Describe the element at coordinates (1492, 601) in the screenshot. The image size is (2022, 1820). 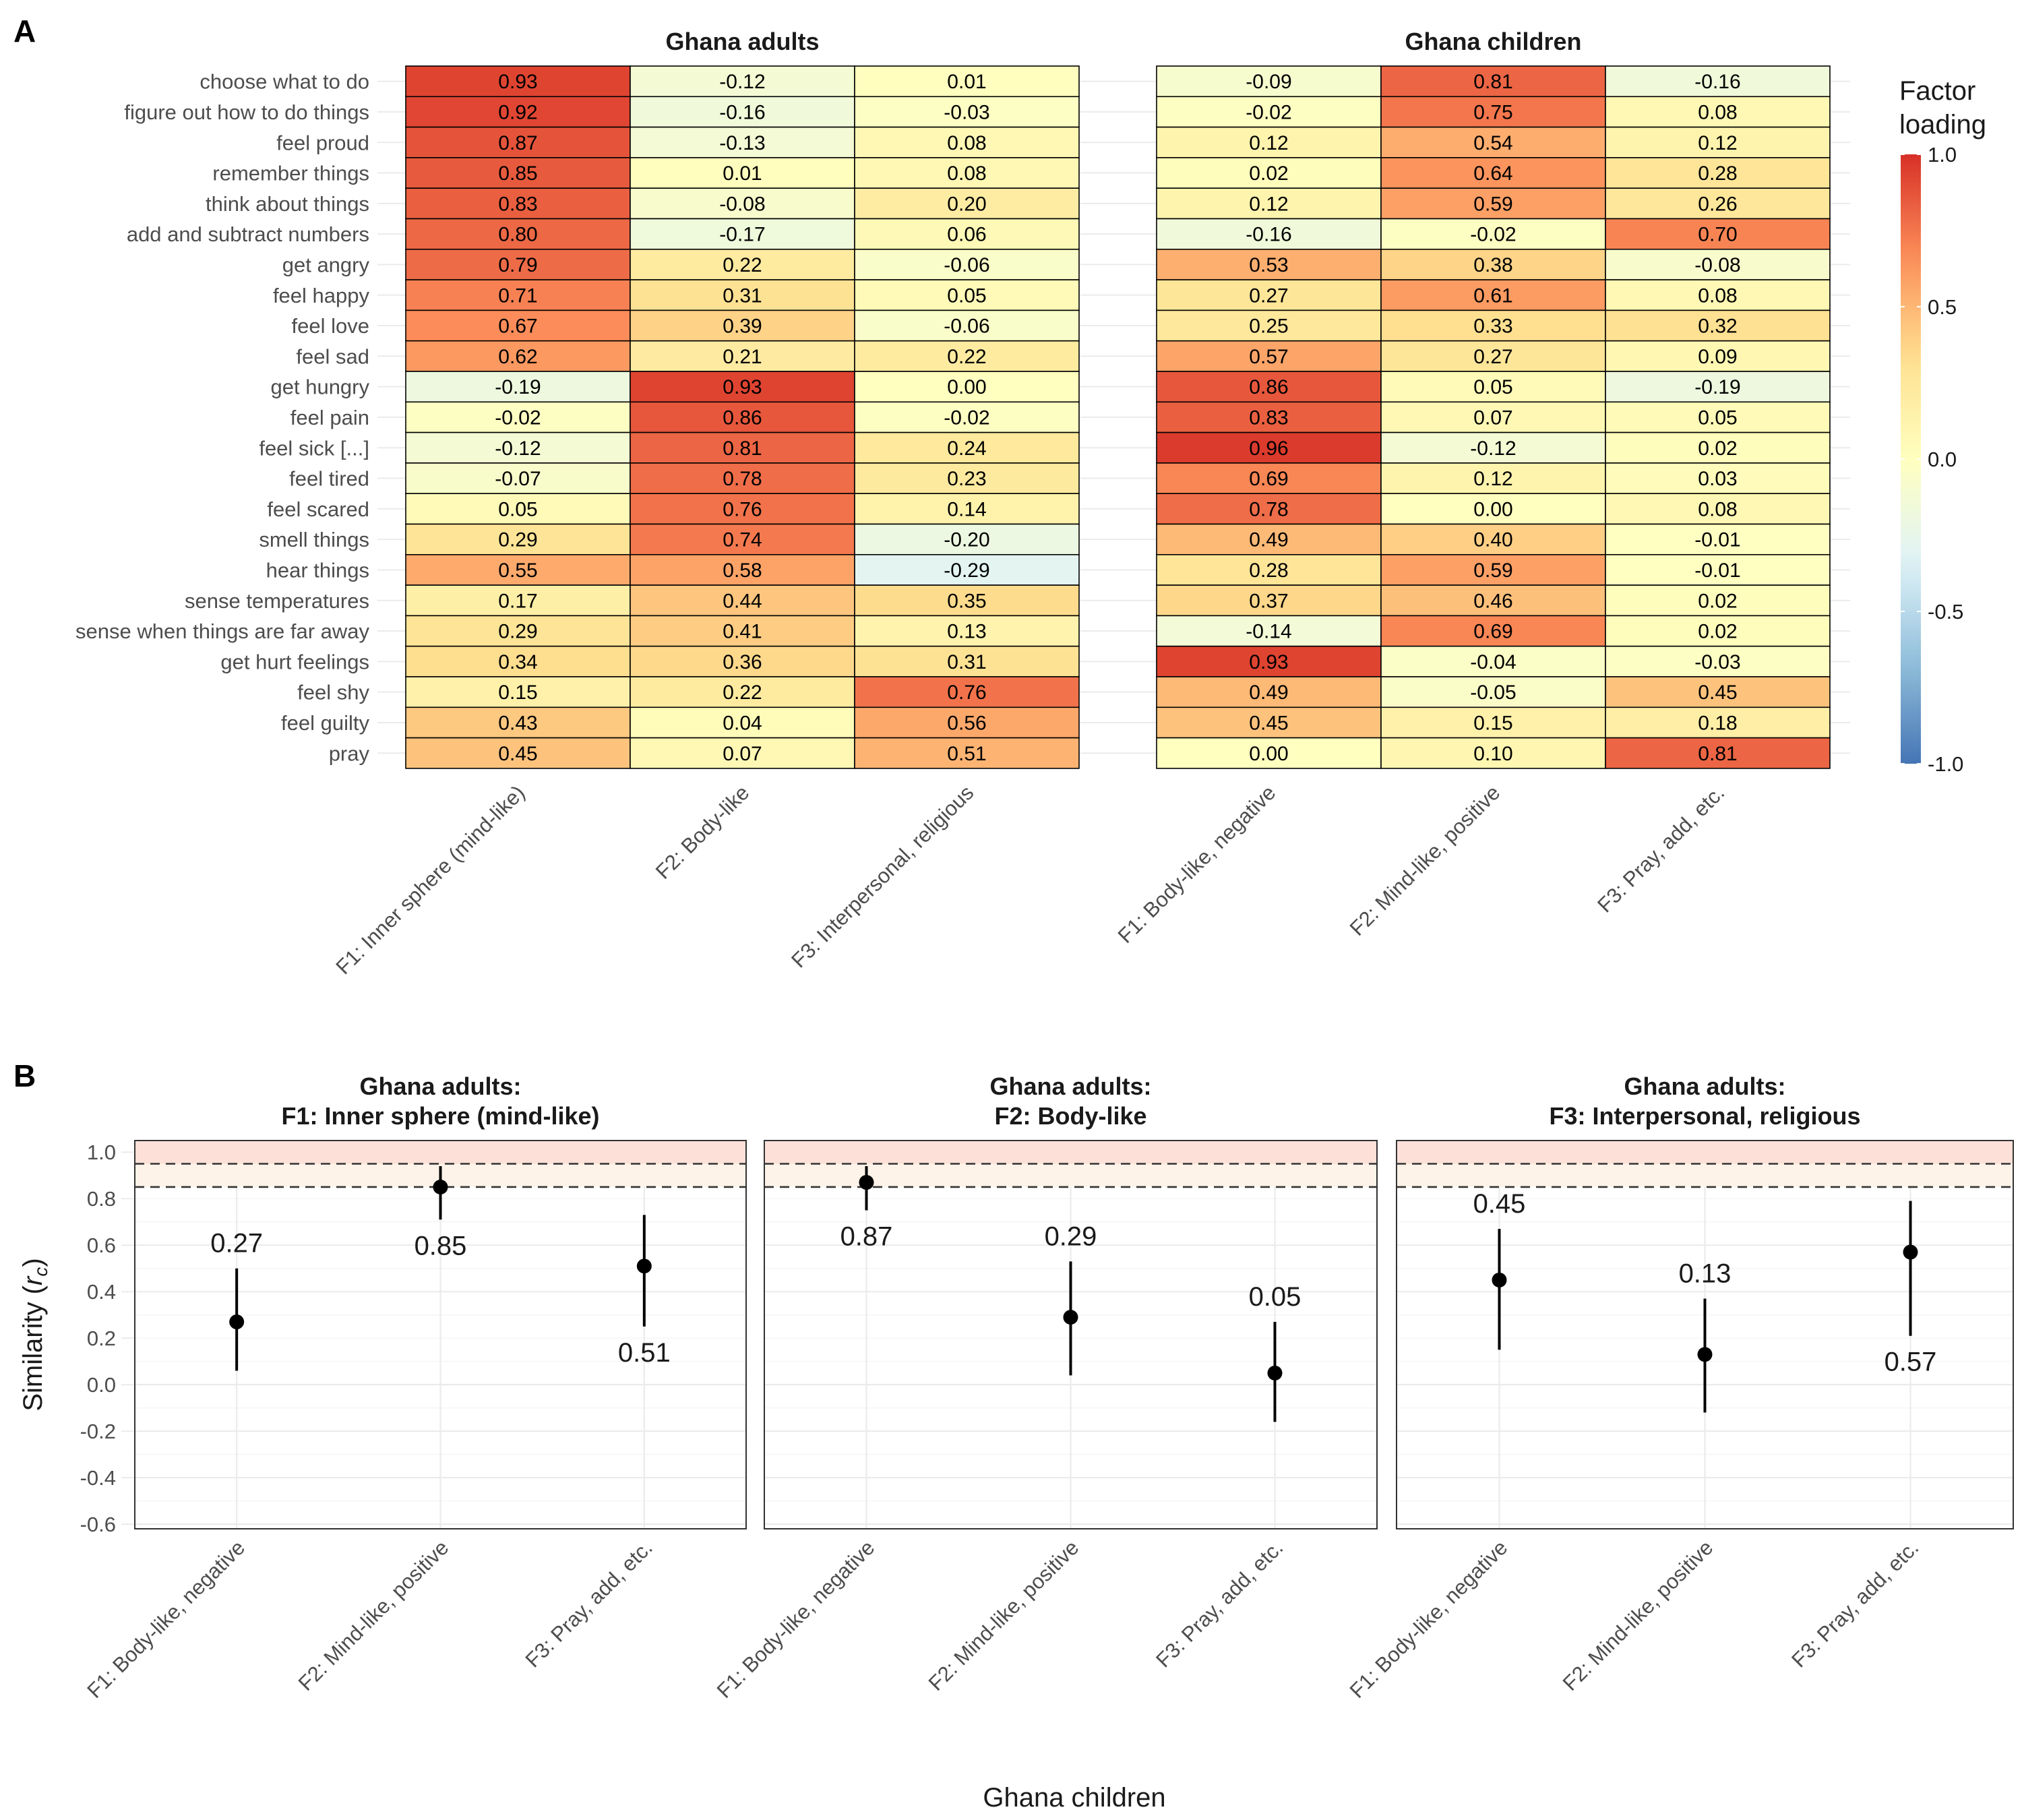
I see `cell-value-label: 0.46` at that location.